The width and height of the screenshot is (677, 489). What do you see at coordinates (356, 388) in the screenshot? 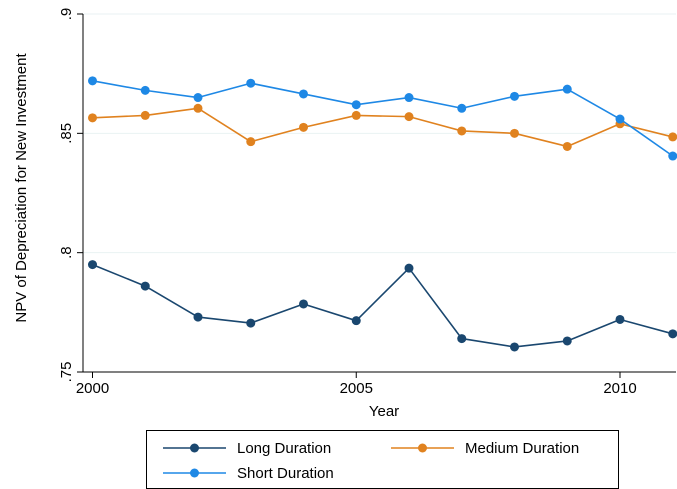
I see `x-tick-label: 2005` at bounding box center [356, 388].